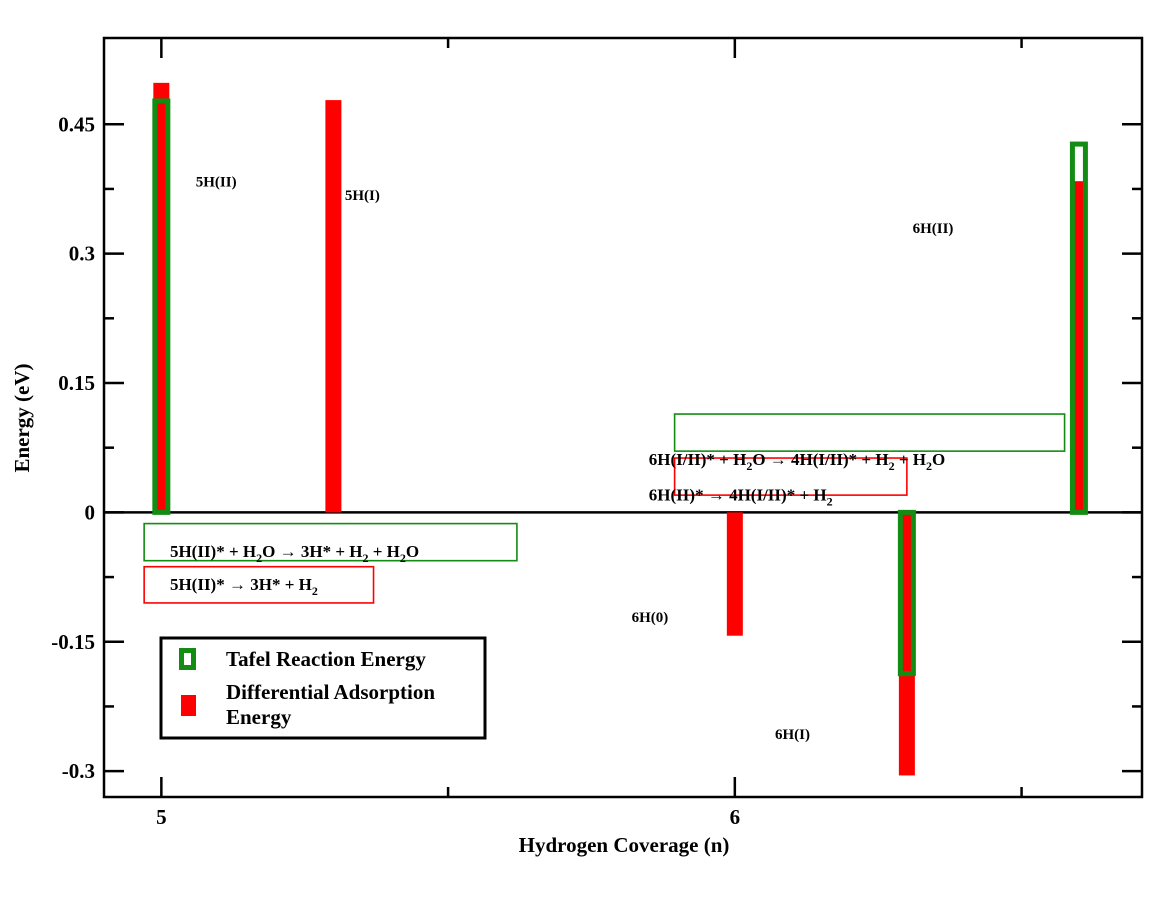 The height and width of the screenshot is (899, 1163). What do you see at coordinates (90, 512) in the screenshot?
I see `y-tick-label: 0` at bounding box center [90, 512].